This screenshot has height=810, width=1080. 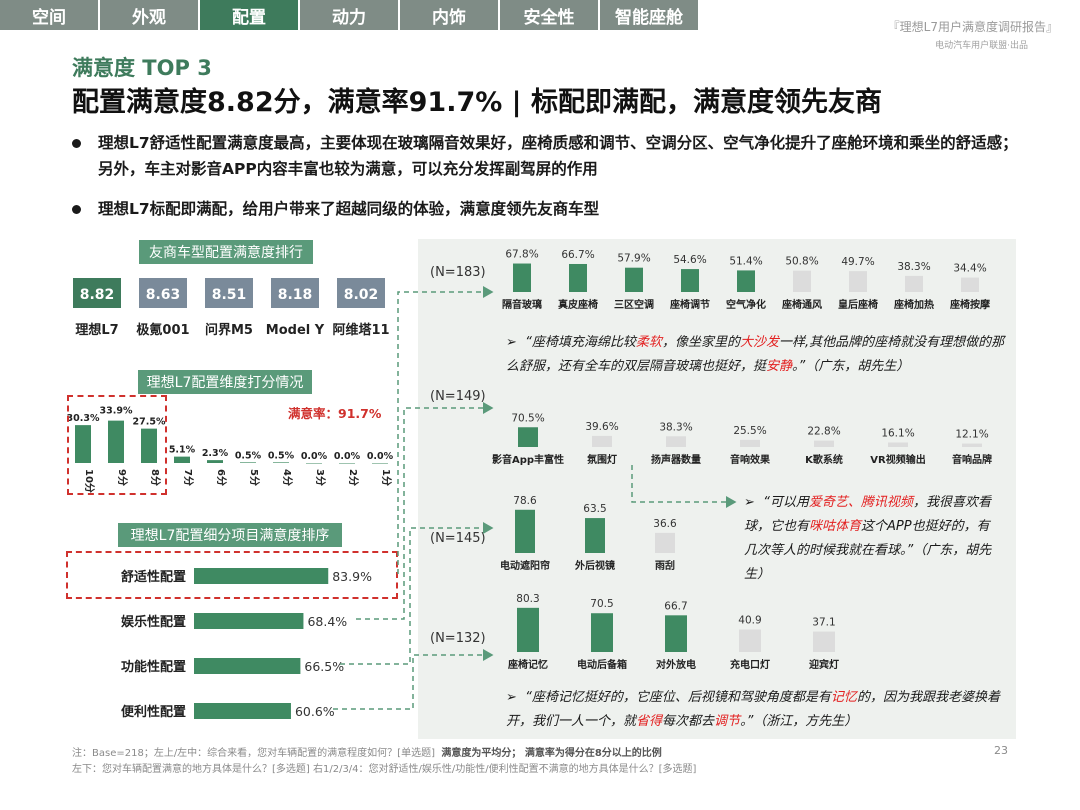 I want to click on rival-value: 8.02, so click(x=361, y=295).